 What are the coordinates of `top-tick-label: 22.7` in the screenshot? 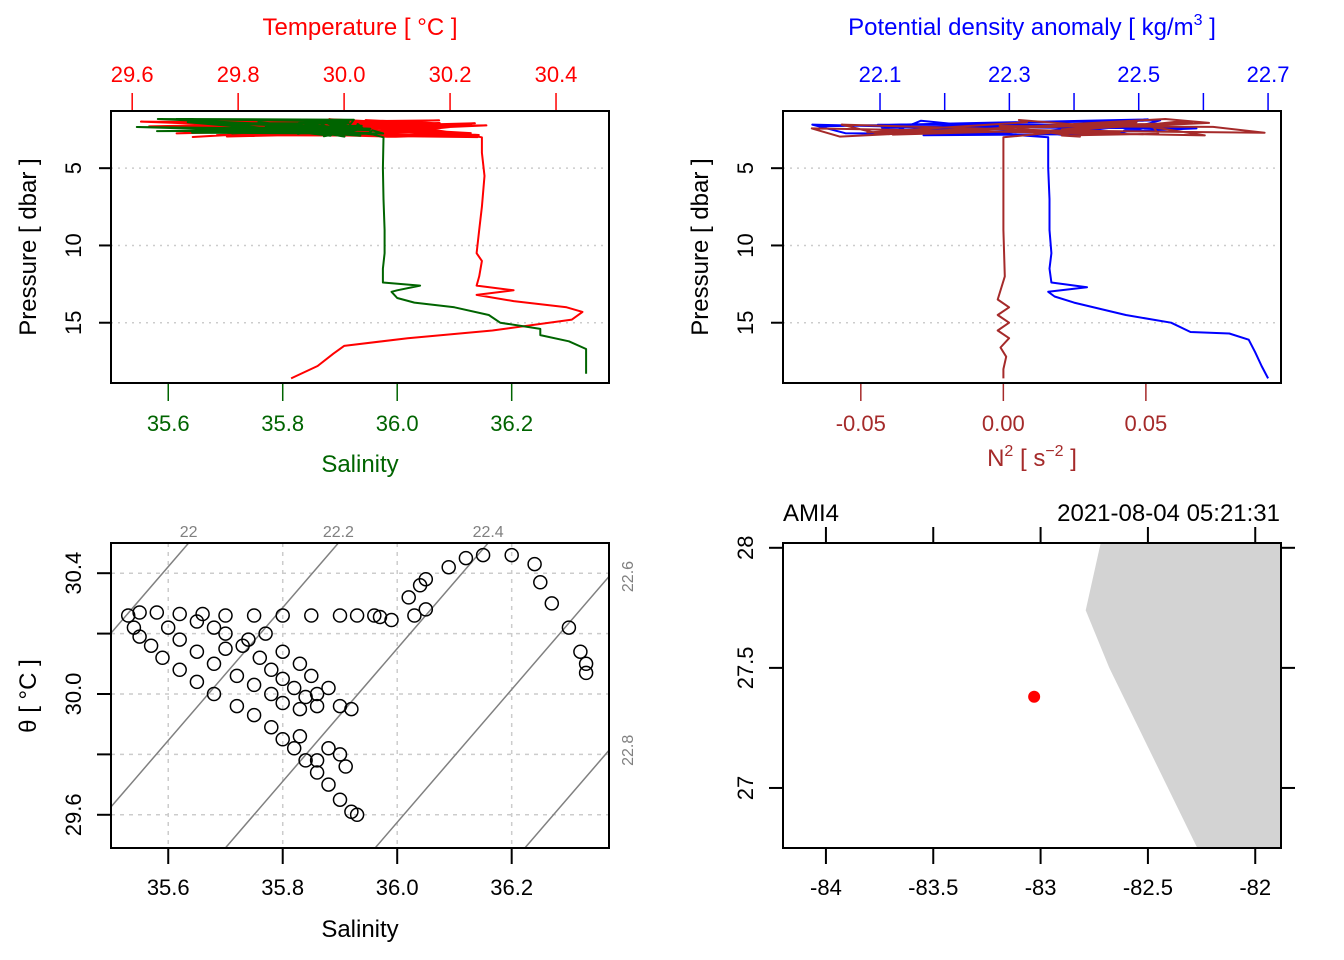 It's located at (1268, 74).